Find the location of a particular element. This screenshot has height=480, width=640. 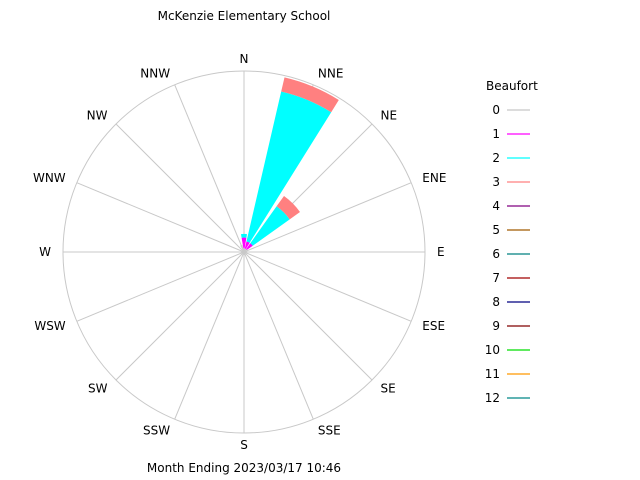

wedge-n-b2 is located at coordinates (244, 235).